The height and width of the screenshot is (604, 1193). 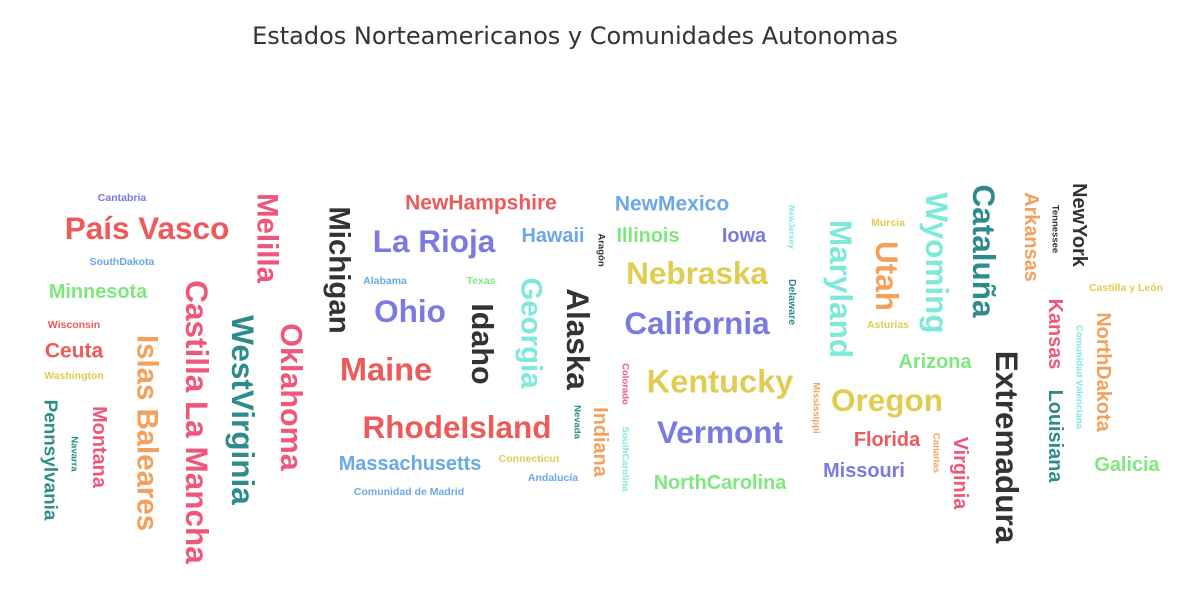 What do you see at coordinates (887, 400) in the screenshot?
I see `word-oregon: Oregon` at bounding box center [887, 400].